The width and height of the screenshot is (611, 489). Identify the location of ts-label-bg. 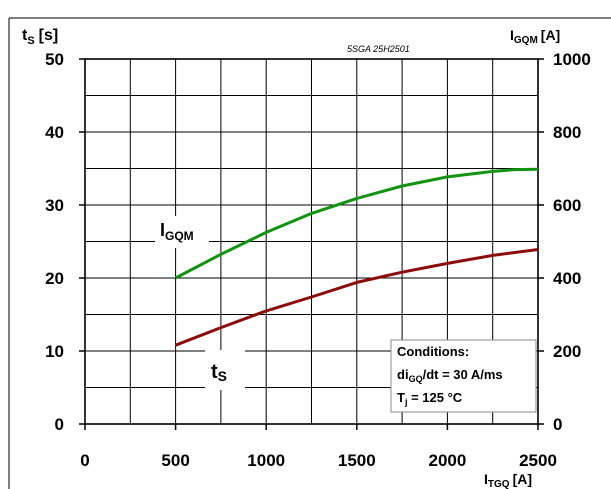
(225, 370).